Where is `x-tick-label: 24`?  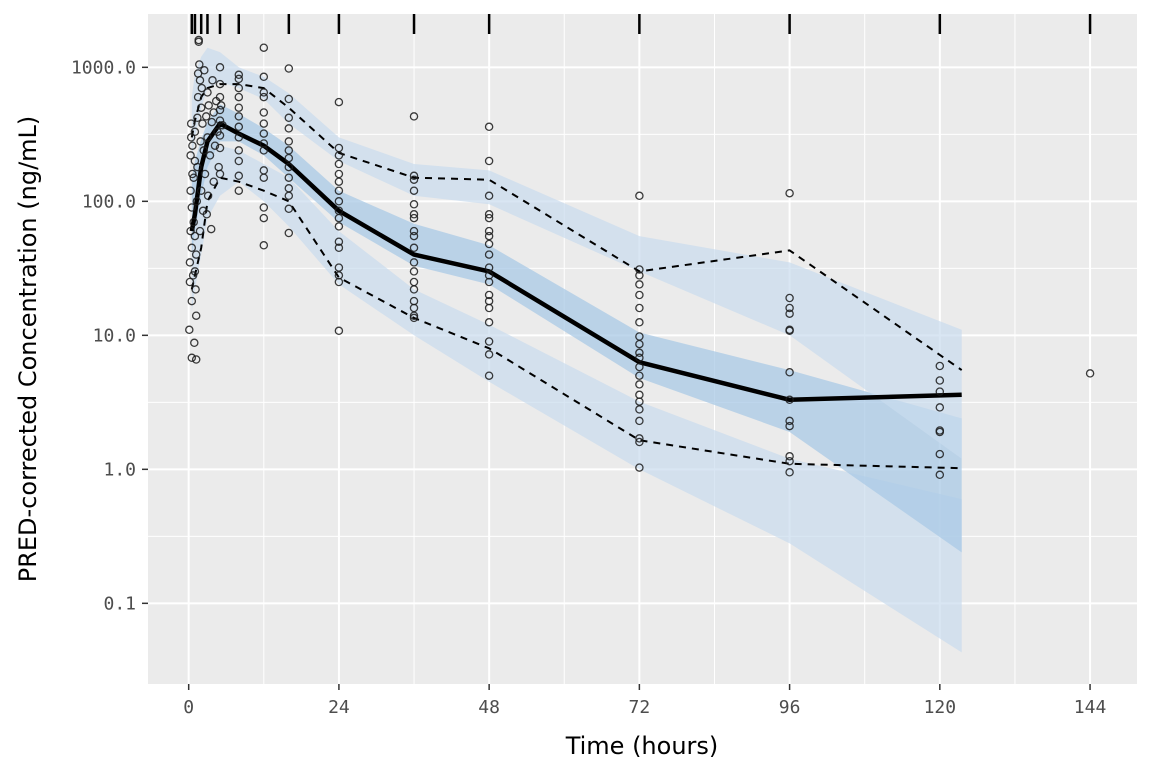 x-tick-label: 24 is located at coordinates (339, 707).